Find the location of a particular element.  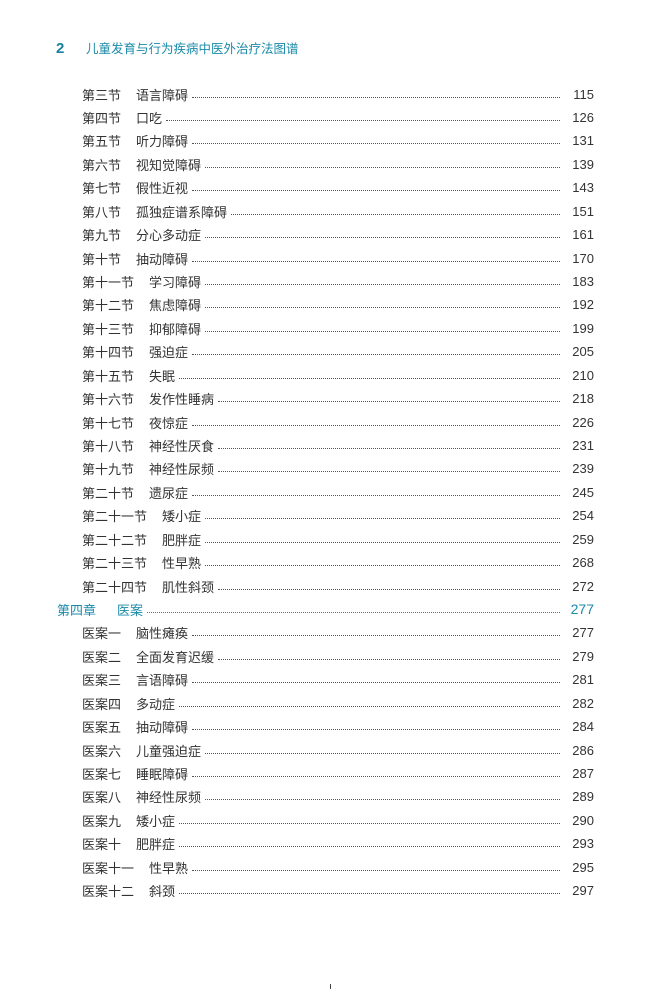

entry-title: 语言障碍 is located at coordinates (162, 96).